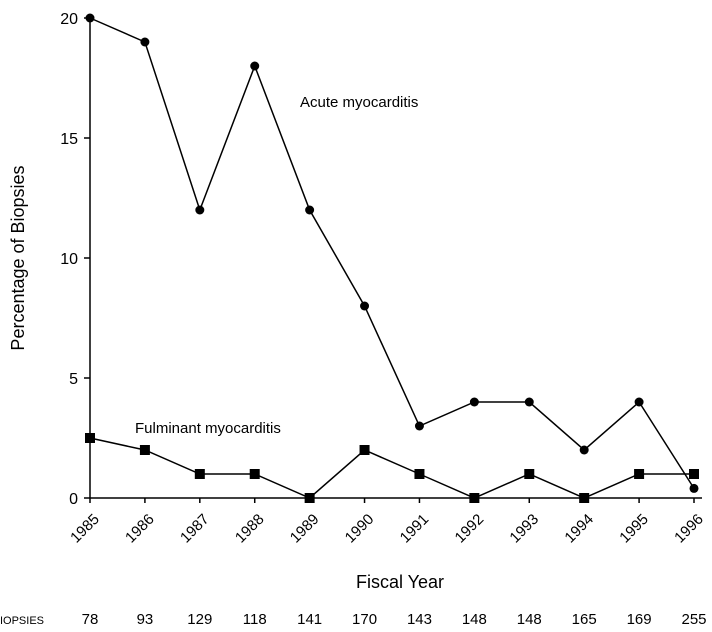 The image size is (712, 632). I want to click on y-tick-label: 20, so click(69, 19).